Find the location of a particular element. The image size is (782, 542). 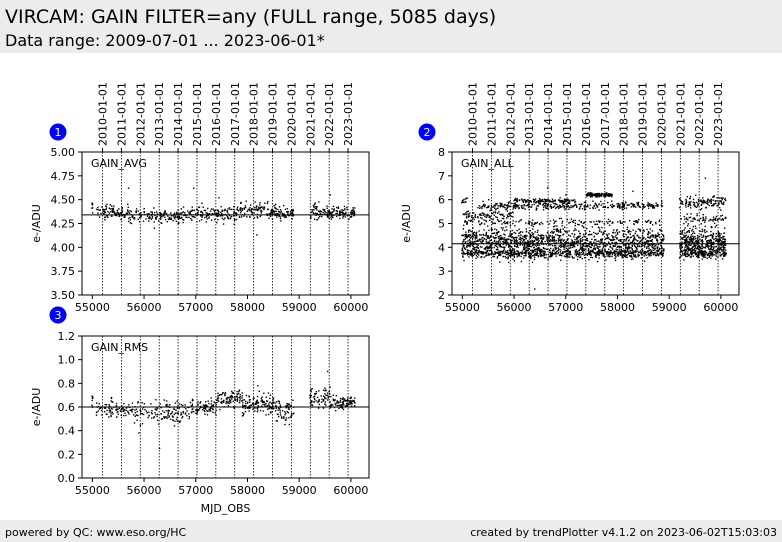

panel-1-ytick-label: 4.75 is located at coordinates (63, 176).